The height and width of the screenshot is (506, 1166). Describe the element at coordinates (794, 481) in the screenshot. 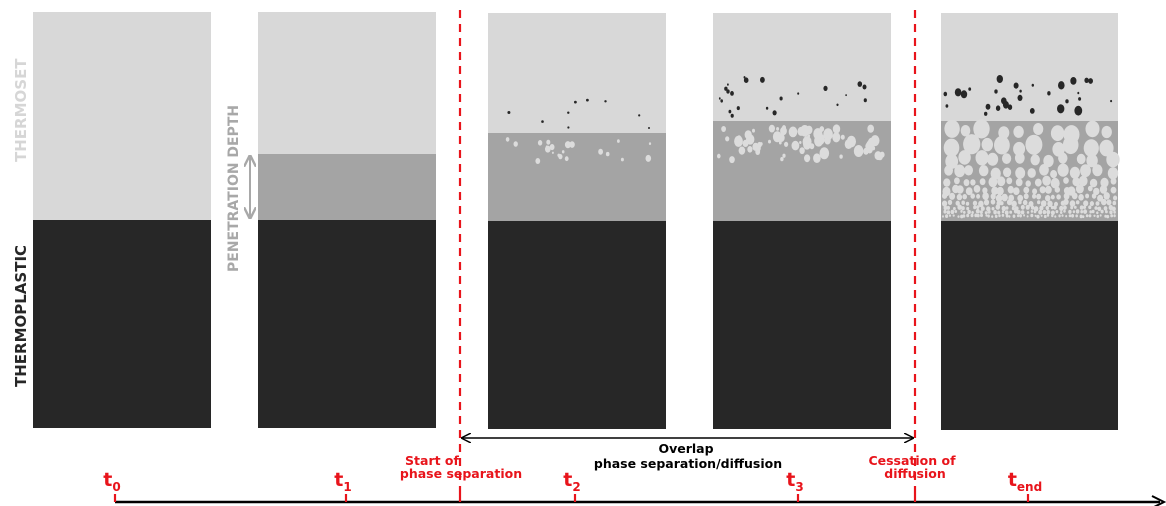

I see `time-label-t3: t3` at that location.